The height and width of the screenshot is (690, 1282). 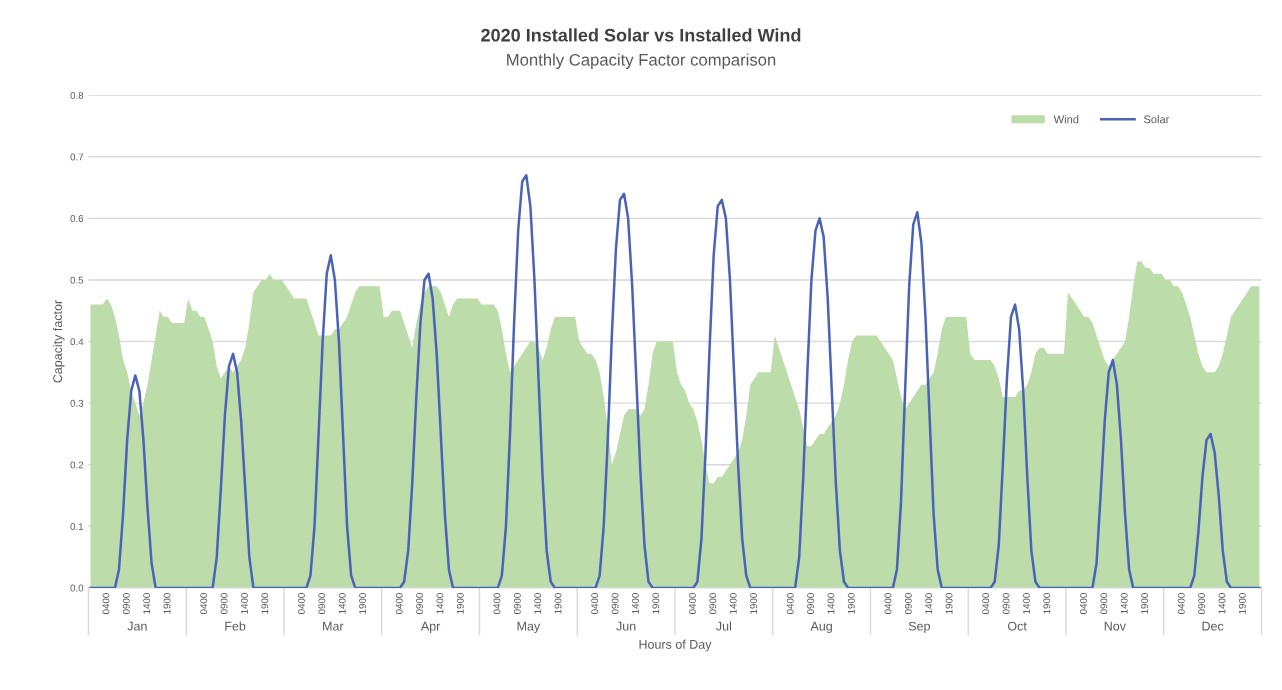 I want to click on y-tick-label: 0.3, so click(x=77, y=403).